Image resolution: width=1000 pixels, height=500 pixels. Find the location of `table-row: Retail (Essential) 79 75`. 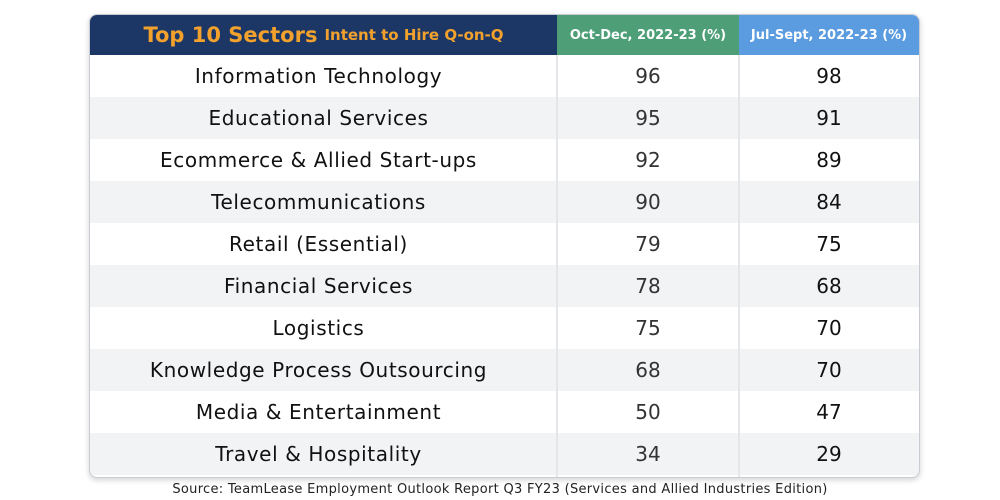

table-row: Retail (Essential) 79 75 is located at coordinates (504, 244).